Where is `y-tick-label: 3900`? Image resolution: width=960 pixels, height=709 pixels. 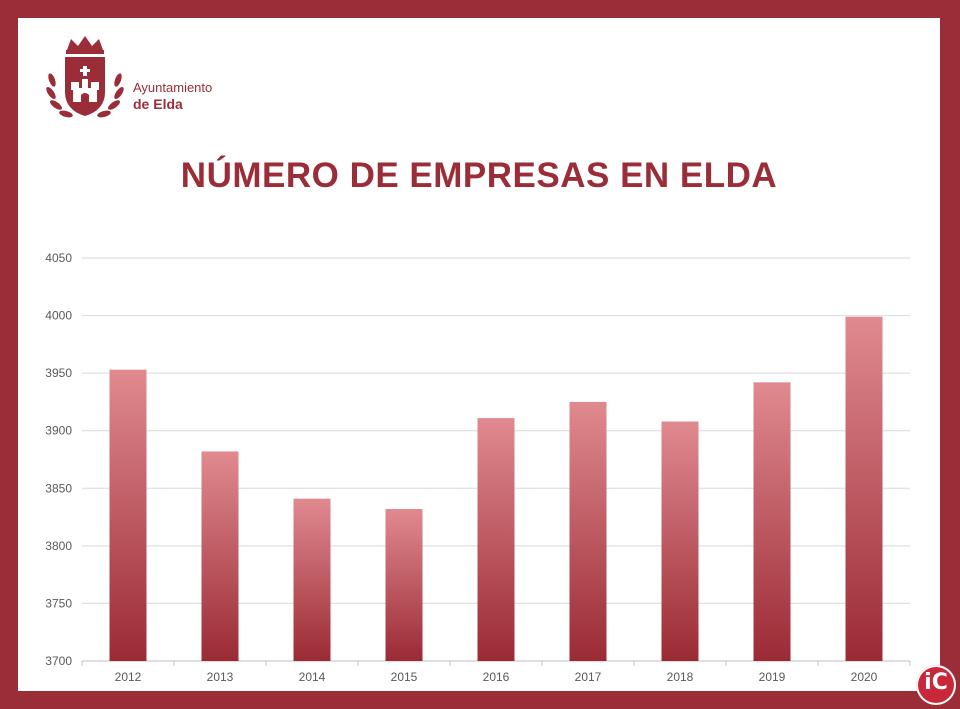 y-tick-label: 3900 is located at coordinates (58, 431).